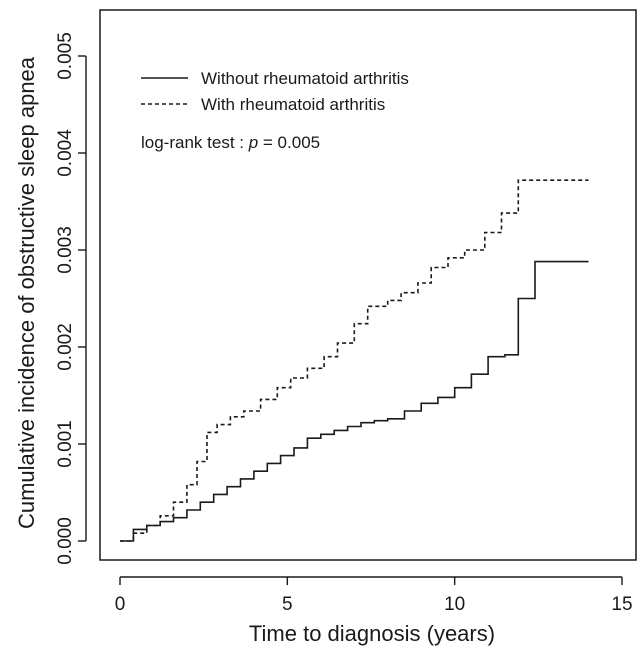  I want to click on y-tick-label: 0.002, so click(65, 347).